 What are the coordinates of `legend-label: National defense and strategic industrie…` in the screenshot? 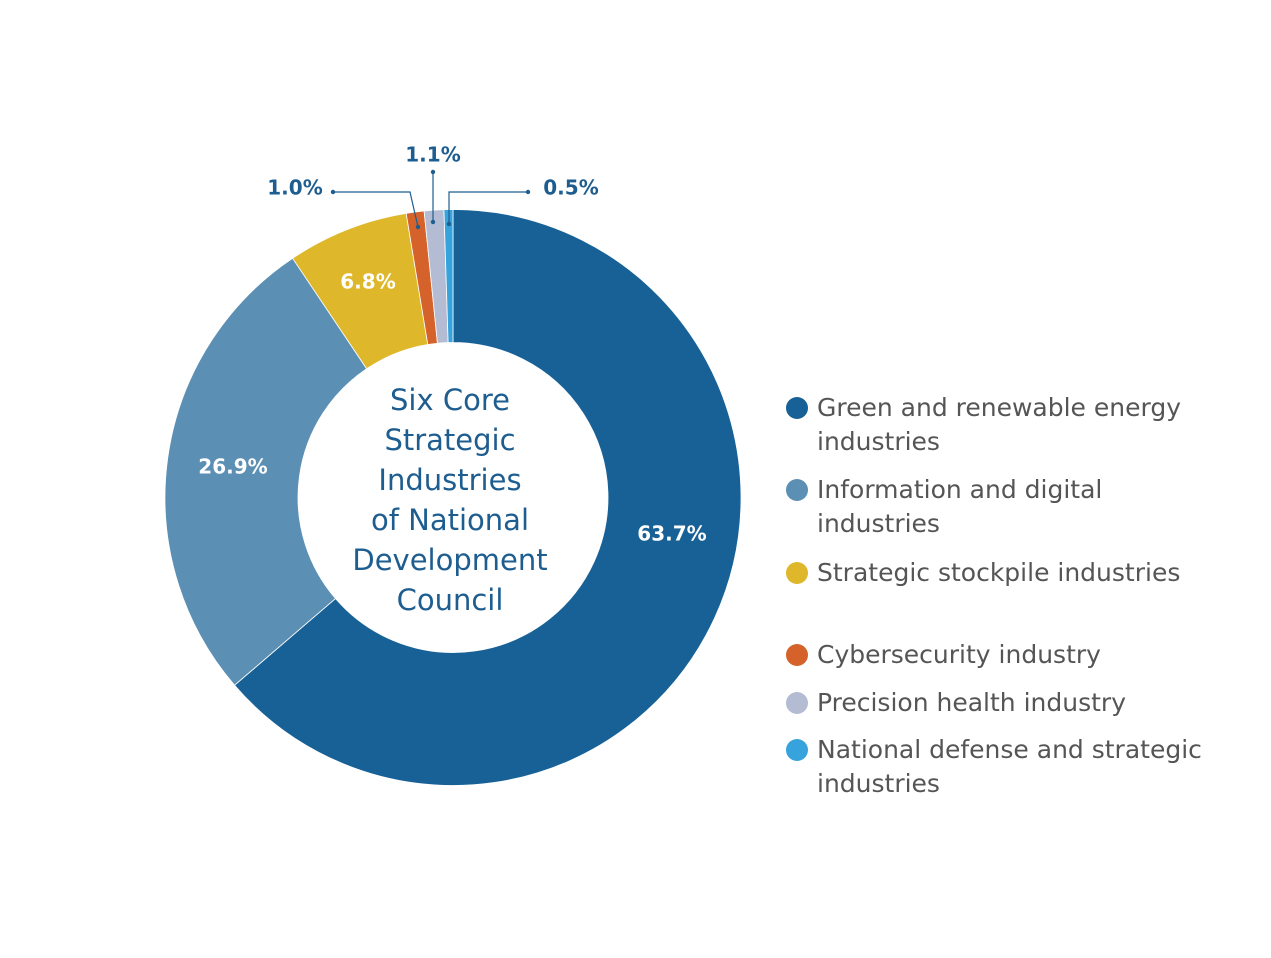 It's located at (1009, 766).